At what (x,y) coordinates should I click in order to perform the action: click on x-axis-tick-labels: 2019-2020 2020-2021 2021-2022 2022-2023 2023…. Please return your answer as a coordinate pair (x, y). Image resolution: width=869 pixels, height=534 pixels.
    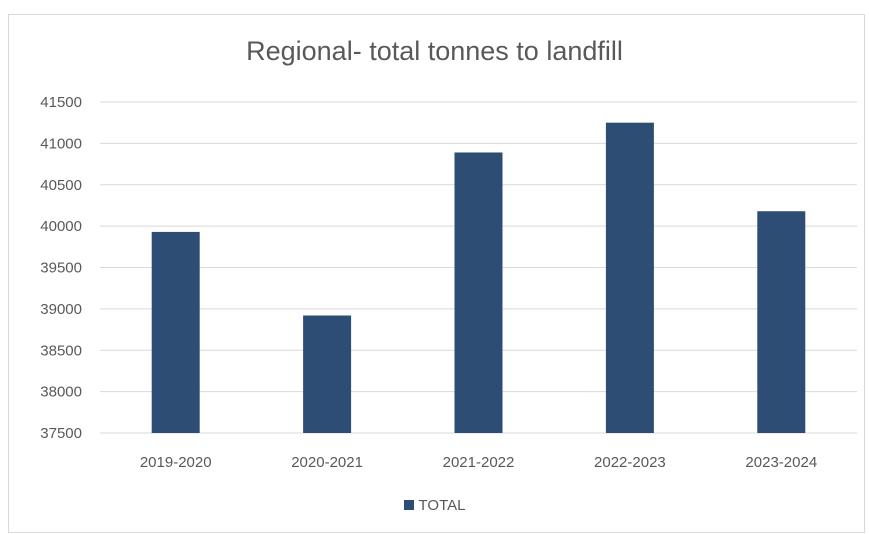
    Looking at the image, I should click on (478, 462).